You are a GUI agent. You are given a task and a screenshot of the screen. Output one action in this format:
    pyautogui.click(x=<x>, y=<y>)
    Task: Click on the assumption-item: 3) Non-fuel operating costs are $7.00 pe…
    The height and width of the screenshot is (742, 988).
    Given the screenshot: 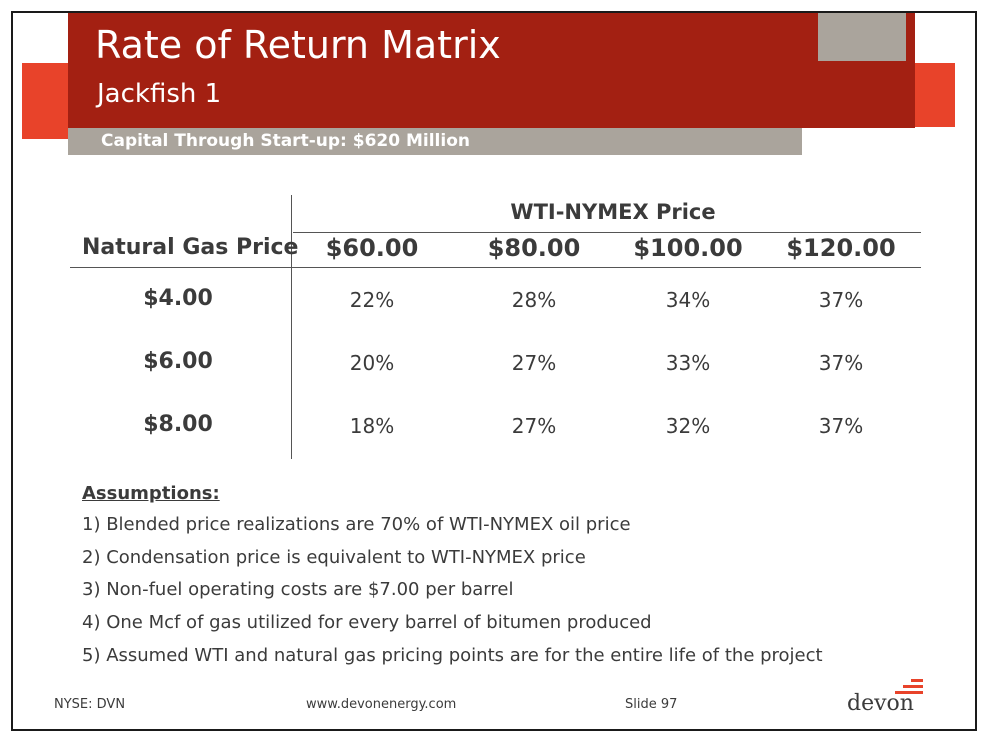 What is the action you would take?
    pyautogui.click(x=298, y=589)
    